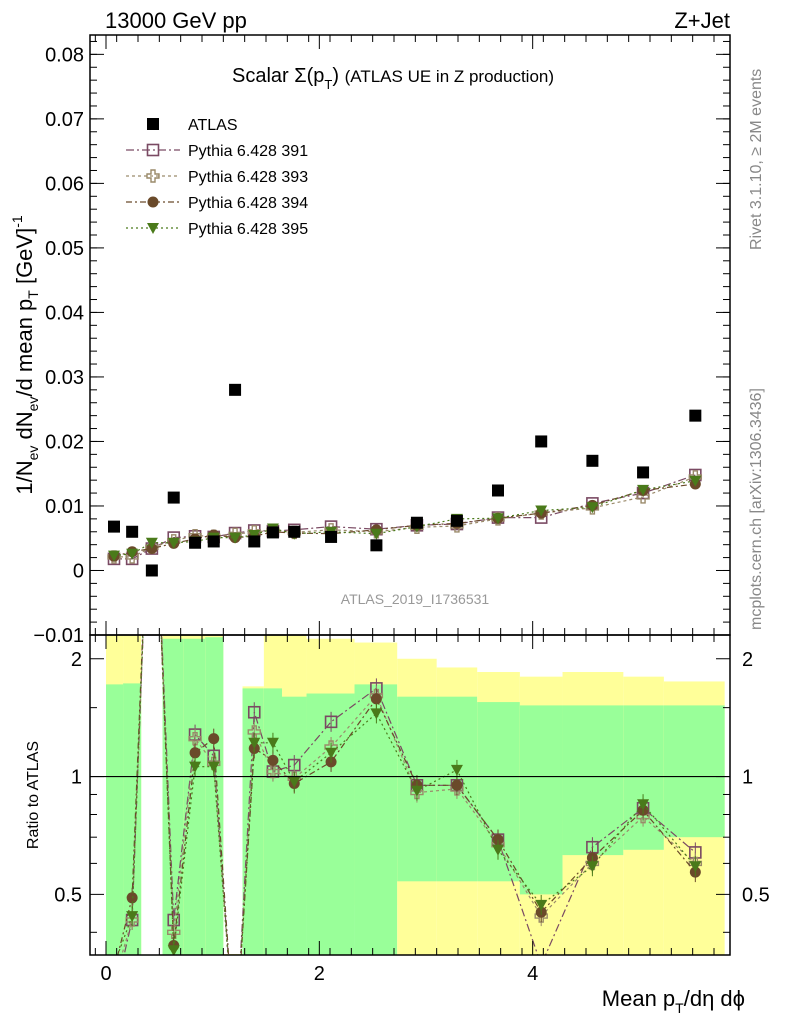 The height and width of the screenshot is (1024, 786). What do you see at coordinates (747, 660) in the screenshot?
I see `ratio-ytick-label-right: 2` at bounding box center [747, 660].